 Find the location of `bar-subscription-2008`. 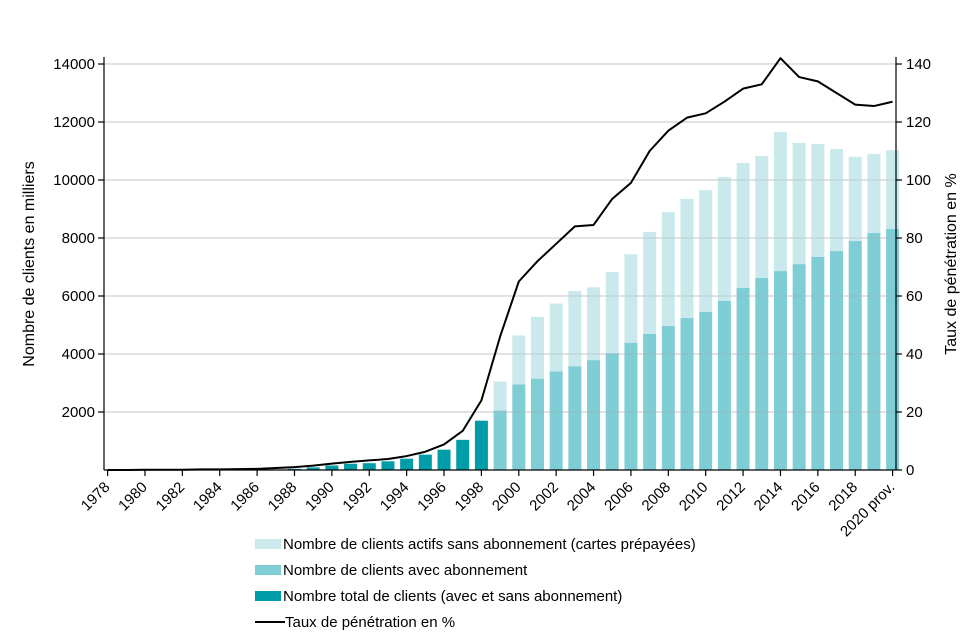

bar-subscription-2008 is located at coordinates (668, 397).